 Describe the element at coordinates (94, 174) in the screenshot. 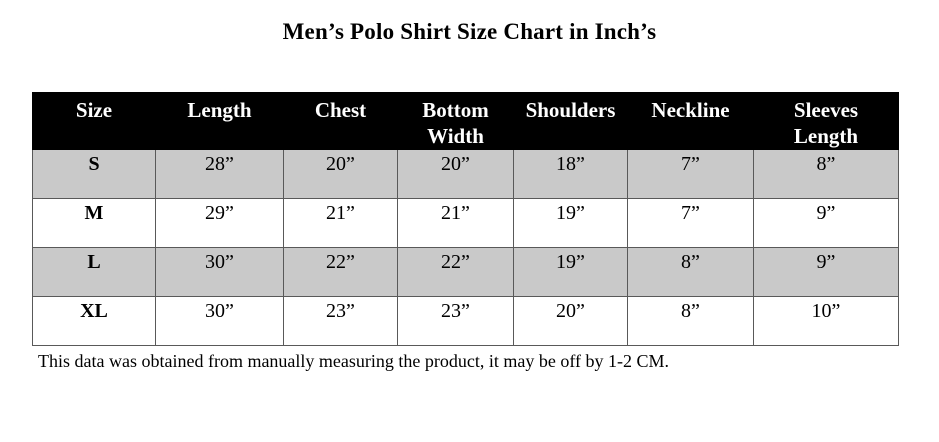

I see `table-cell-size: S` at that location.